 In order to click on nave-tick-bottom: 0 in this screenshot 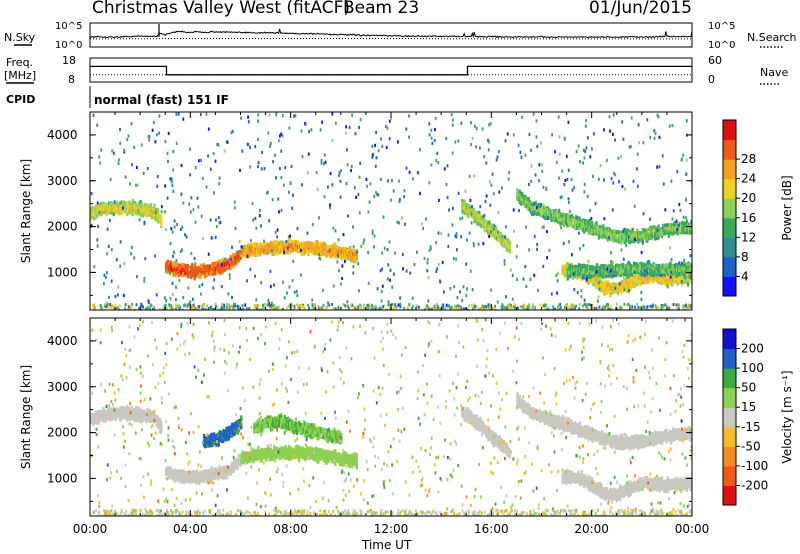, I will do `click(711, 79)`.